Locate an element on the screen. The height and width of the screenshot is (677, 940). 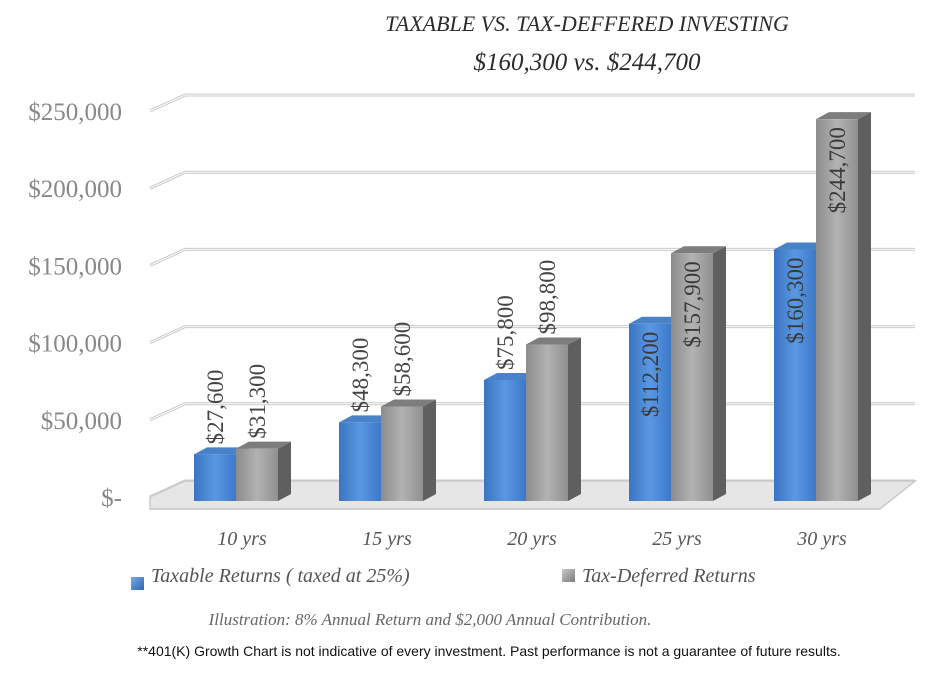
y-tick-label: $200,000 is located at coordinates (75, 189).